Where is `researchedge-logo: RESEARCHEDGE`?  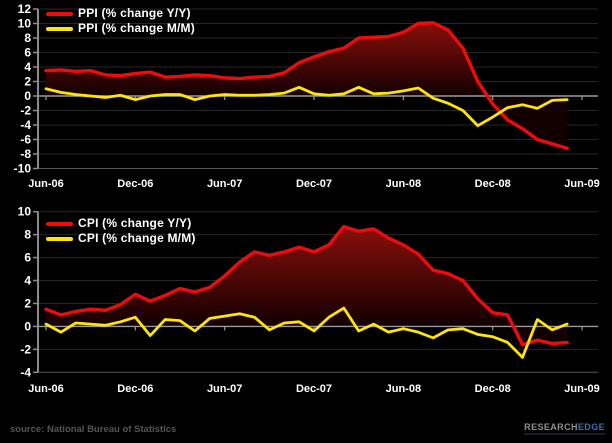 researchedge-logo: RESEARCHEDGE is located at coordinates (564, 428).